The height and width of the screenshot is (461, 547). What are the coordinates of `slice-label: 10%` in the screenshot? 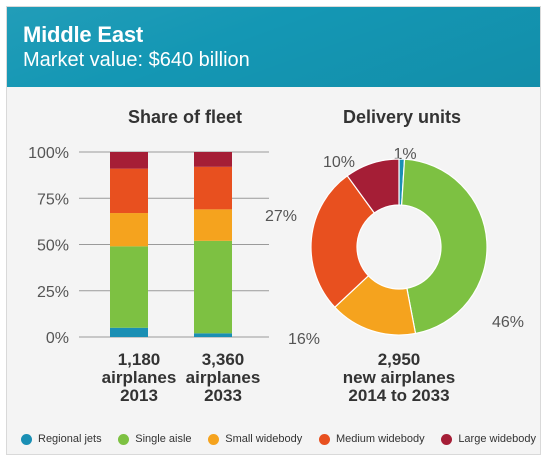 It's located at (339, 162).